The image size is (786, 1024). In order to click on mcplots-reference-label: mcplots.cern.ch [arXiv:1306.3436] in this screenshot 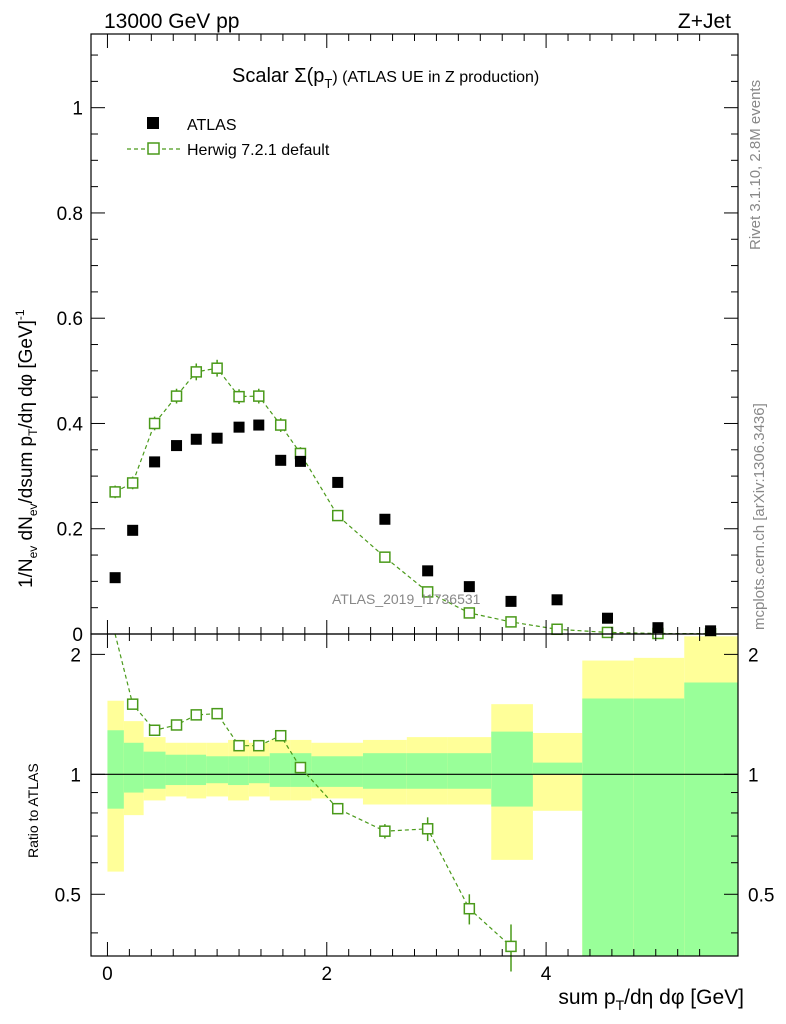, I will do `click(759, 516)`.